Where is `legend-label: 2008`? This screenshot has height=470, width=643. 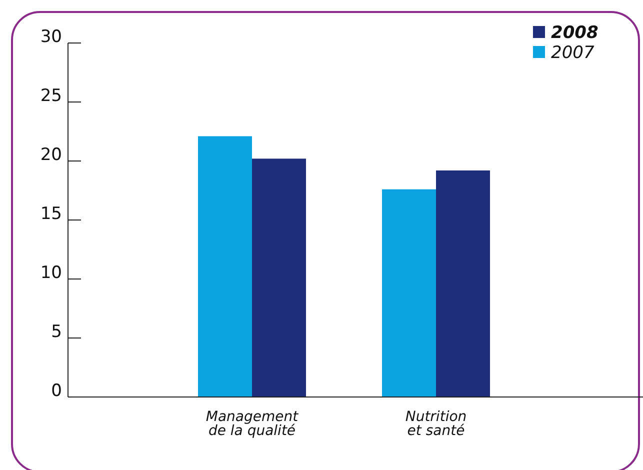 legend-label: 2008 is located at coordinates (574, 33).